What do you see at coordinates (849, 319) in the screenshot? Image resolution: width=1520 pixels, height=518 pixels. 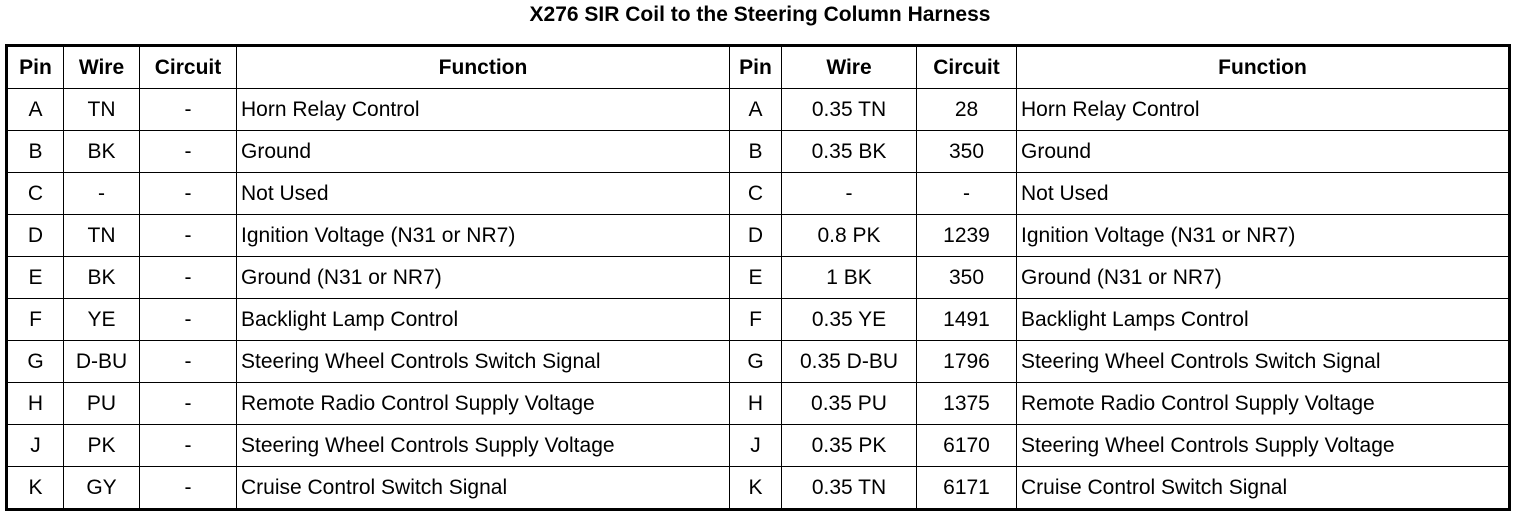 I see `table-cell: 0.35 YE` at bounding box center [849, 319].